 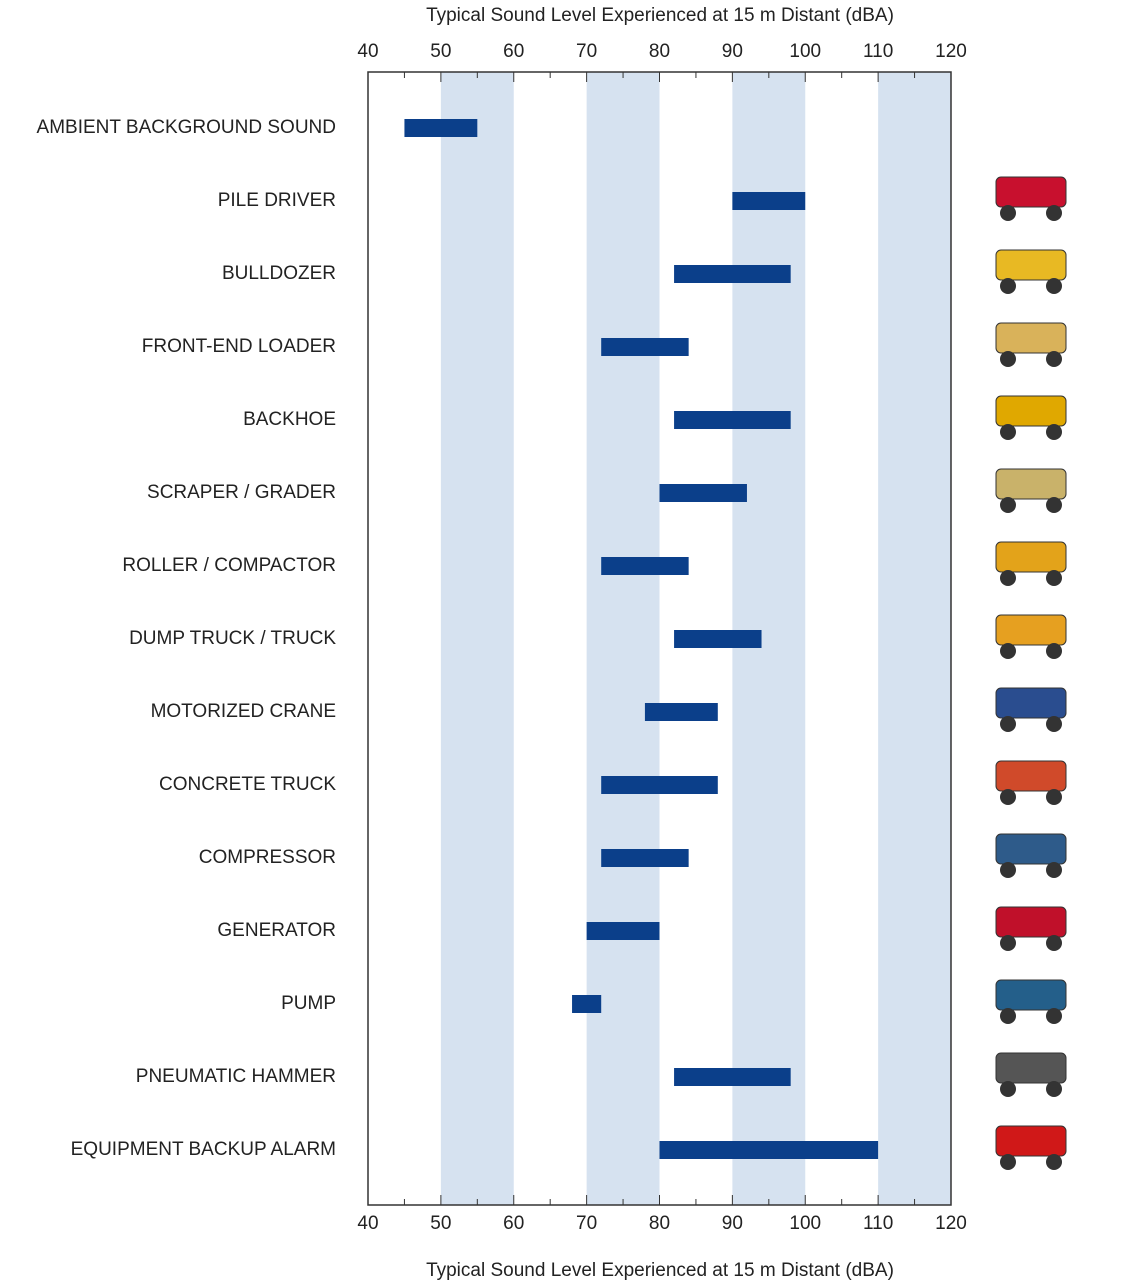 What do you see at coordinates (276, 930) in the screenshot?
I see `category-label: GENERATOR` at bounding box center [276, 930].